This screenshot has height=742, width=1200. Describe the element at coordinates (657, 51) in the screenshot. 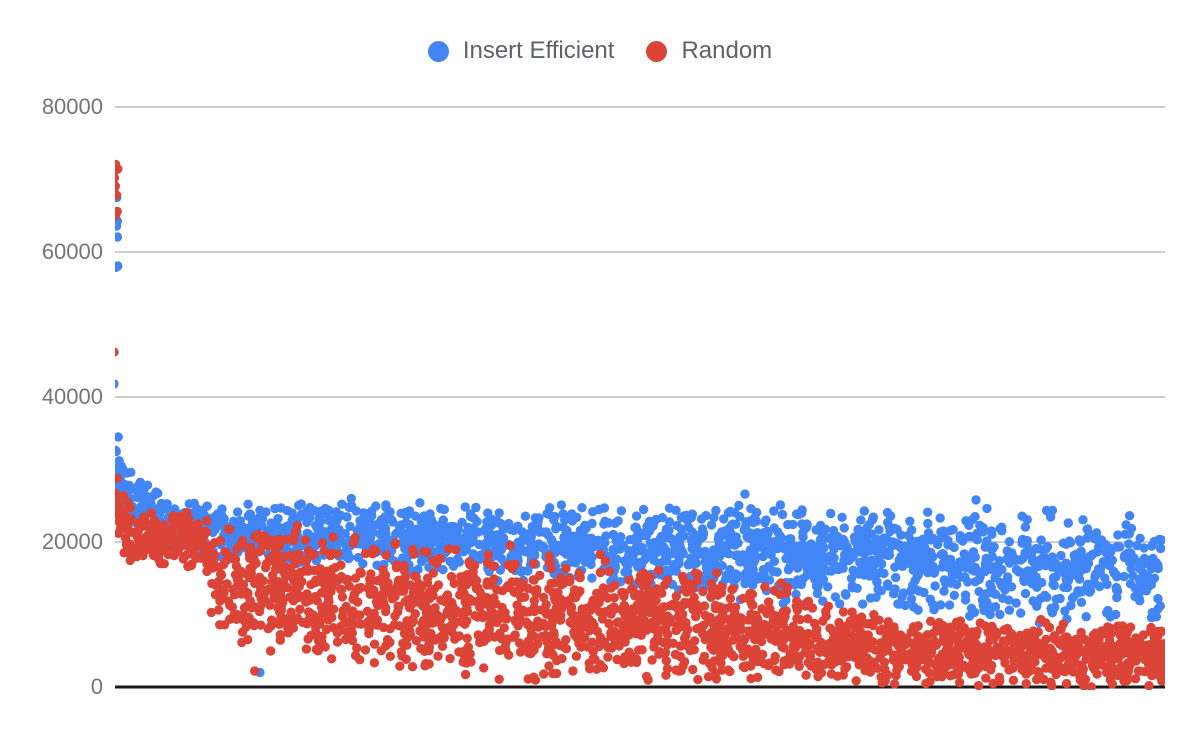

I see `legend-marker-icon-random` at that location.